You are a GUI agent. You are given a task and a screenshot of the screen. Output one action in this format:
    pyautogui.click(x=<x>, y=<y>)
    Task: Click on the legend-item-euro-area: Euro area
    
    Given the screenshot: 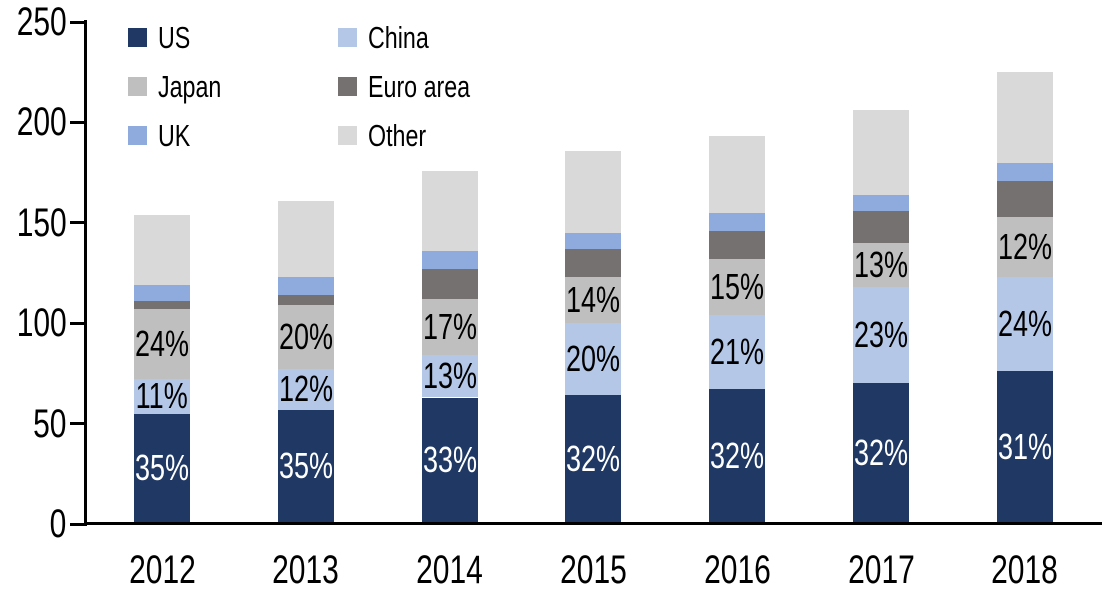 What is the action you would take?
    pyautogui.click(x=488, y=86)
    